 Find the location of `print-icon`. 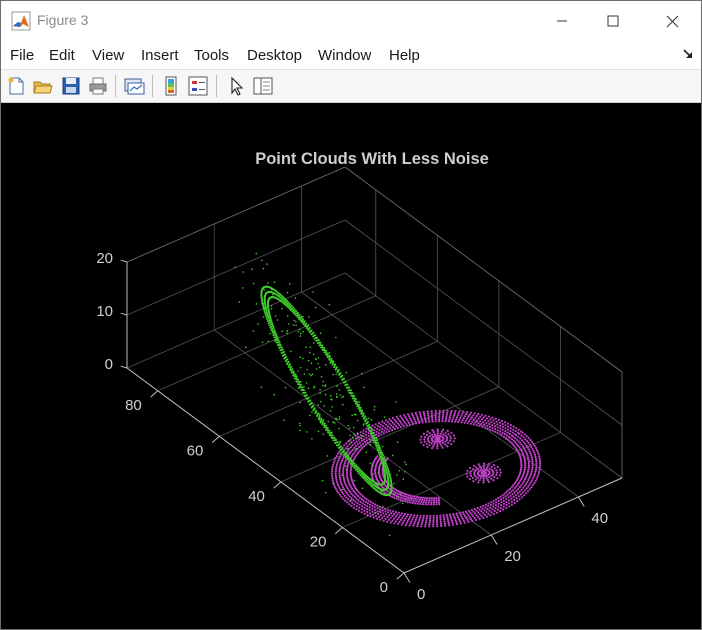

print-icon is located at coordinates (98, 86).